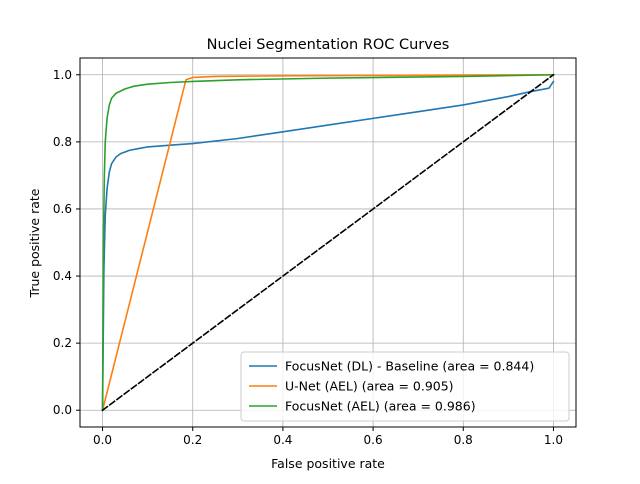  Describe the element at coordinates (373, 440) in the screenshot. I see `x-tick-label: 0.6` at that location.